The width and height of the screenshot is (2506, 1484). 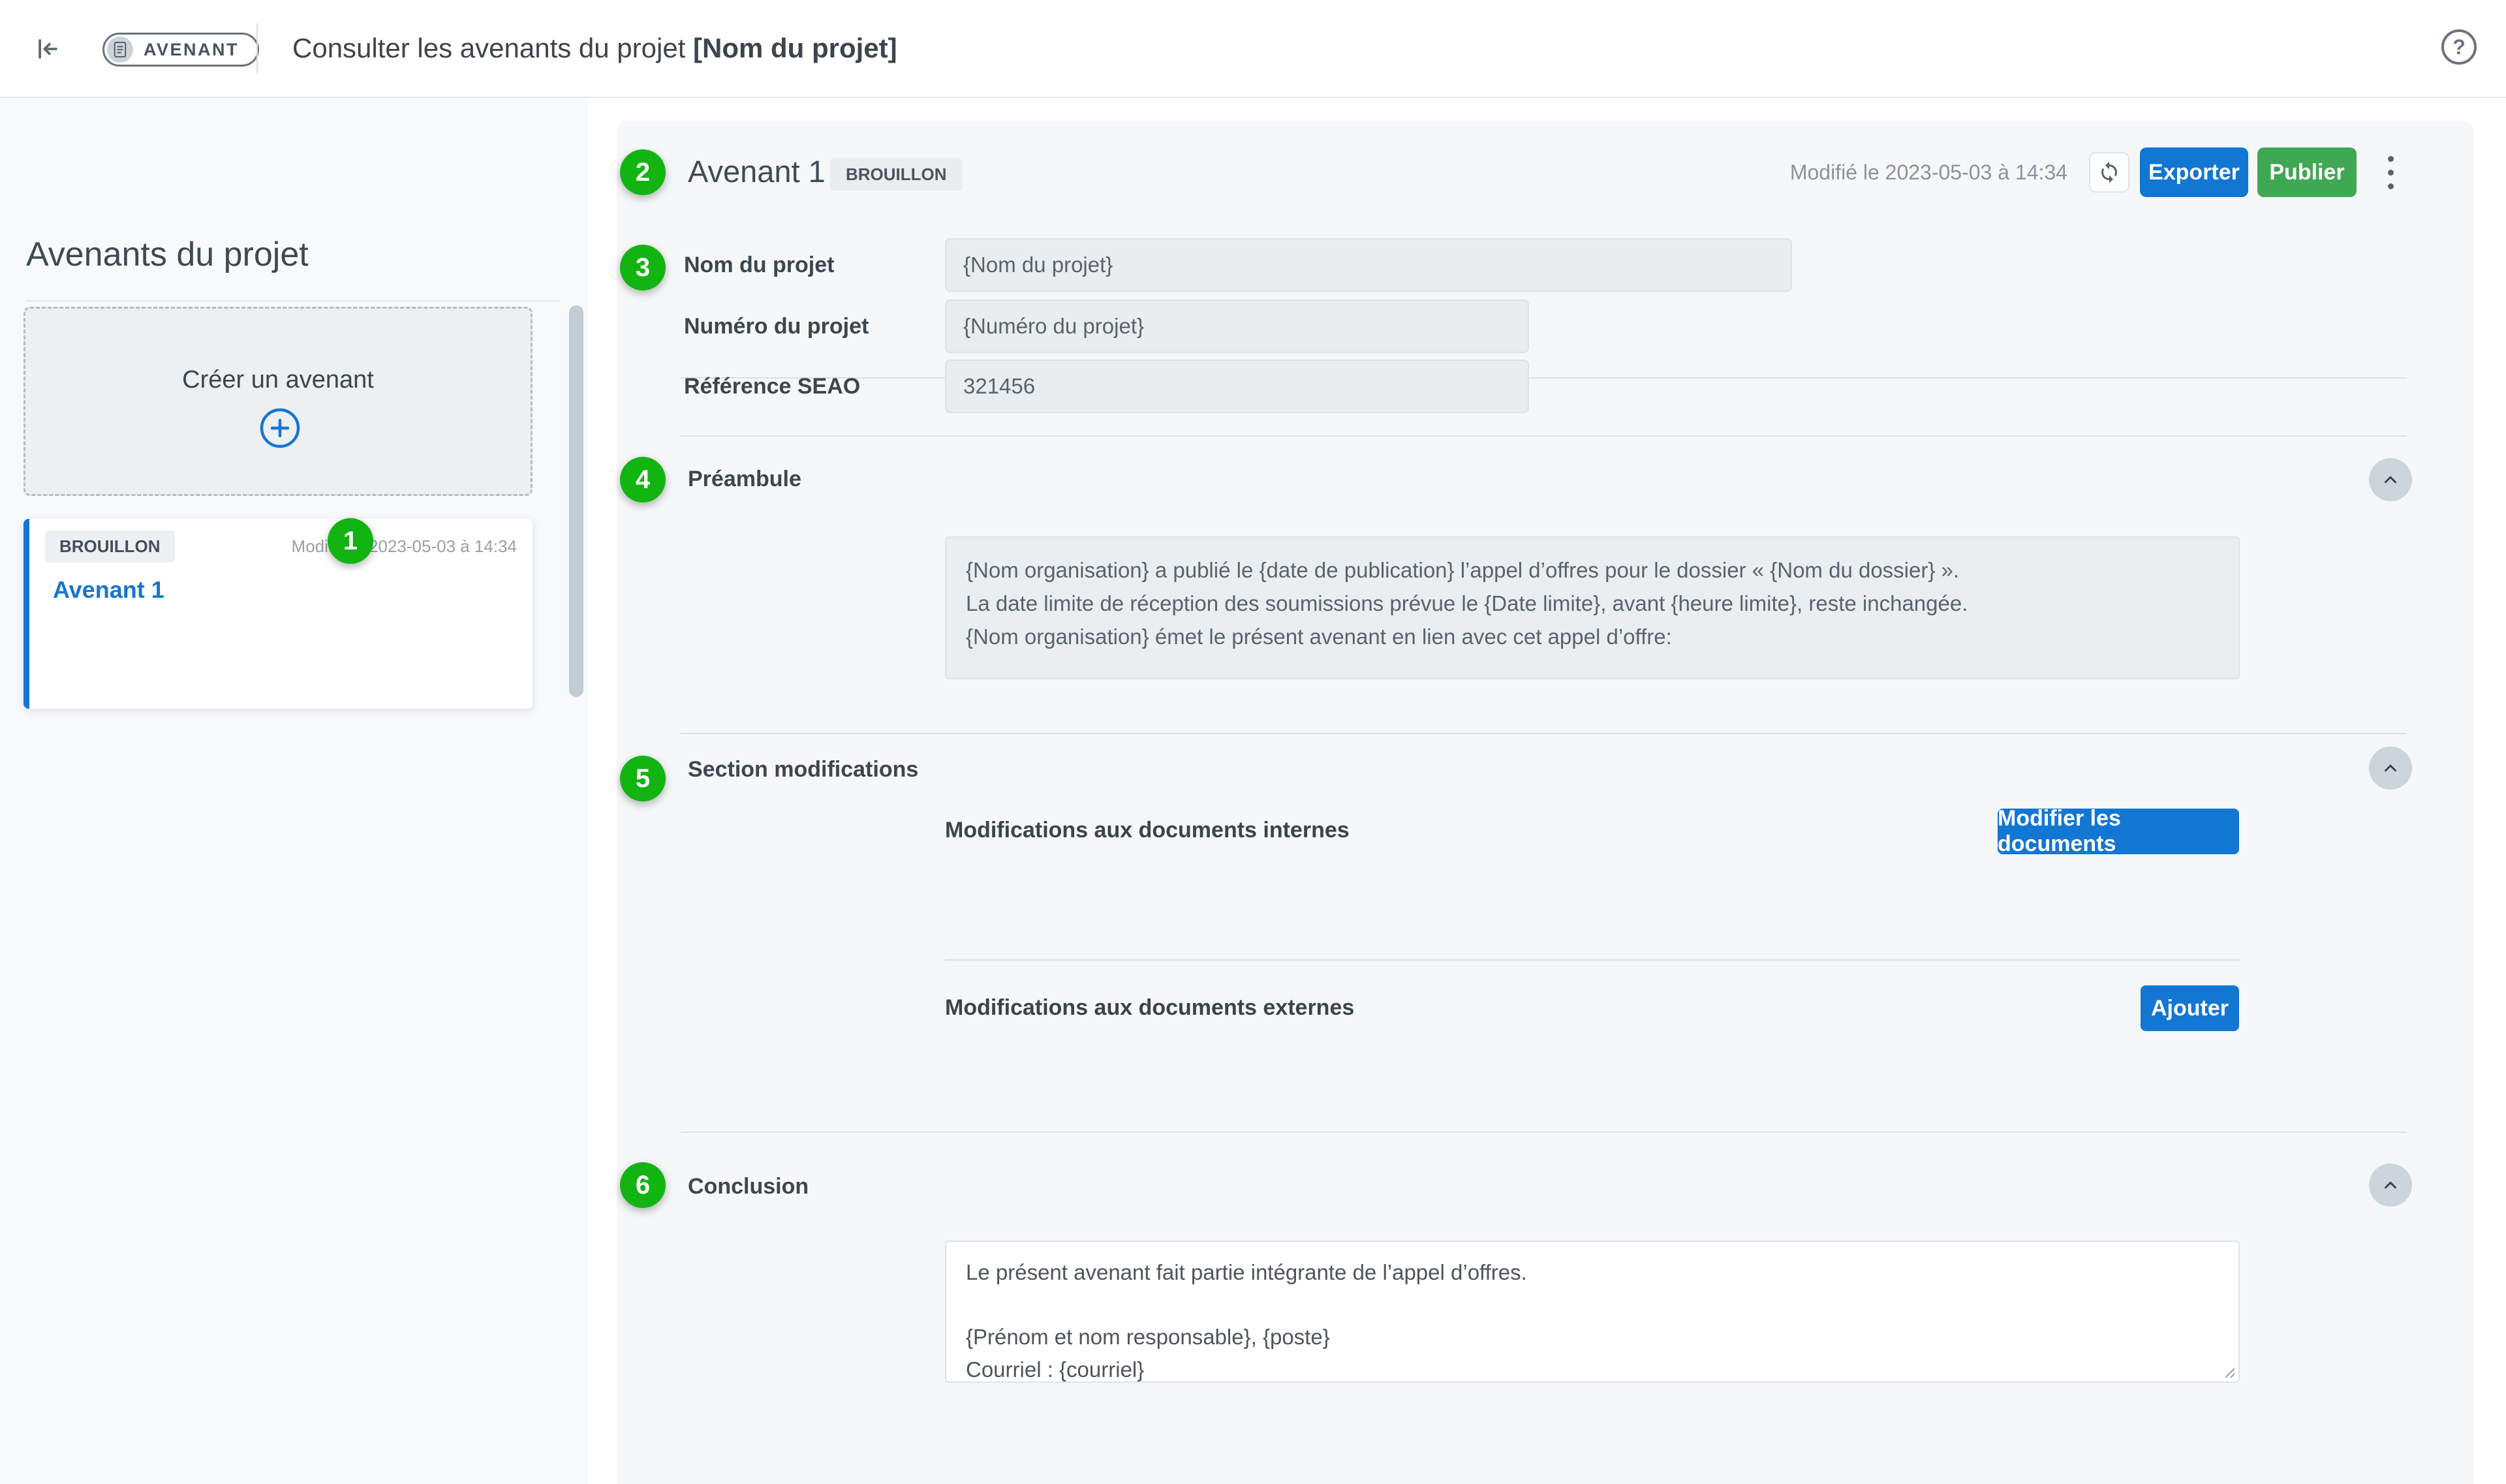 I want to click on field-label-nom: Nom du projet, so click(x=759, y=265).